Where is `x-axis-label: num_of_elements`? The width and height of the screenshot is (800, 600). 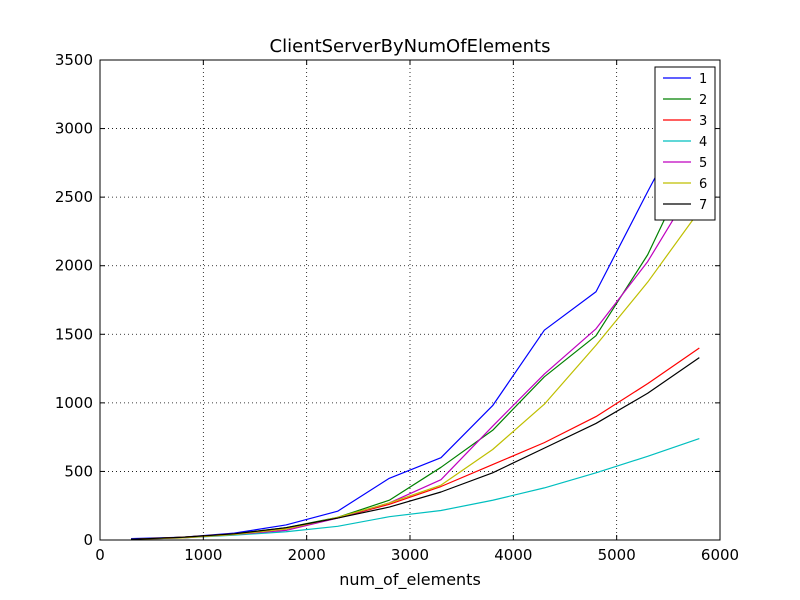 x-axis-label: num_of_elements is located at coordinates (410, 580).